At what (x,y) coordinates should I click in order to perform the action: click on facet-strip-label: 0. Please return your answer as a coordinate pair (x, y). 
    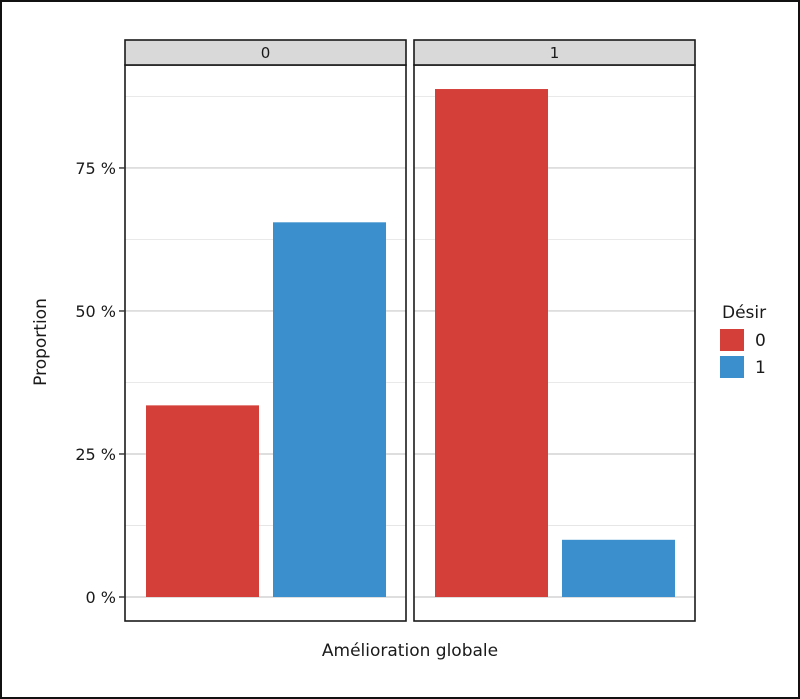
    Looking at the image, I should click on (266, 53).